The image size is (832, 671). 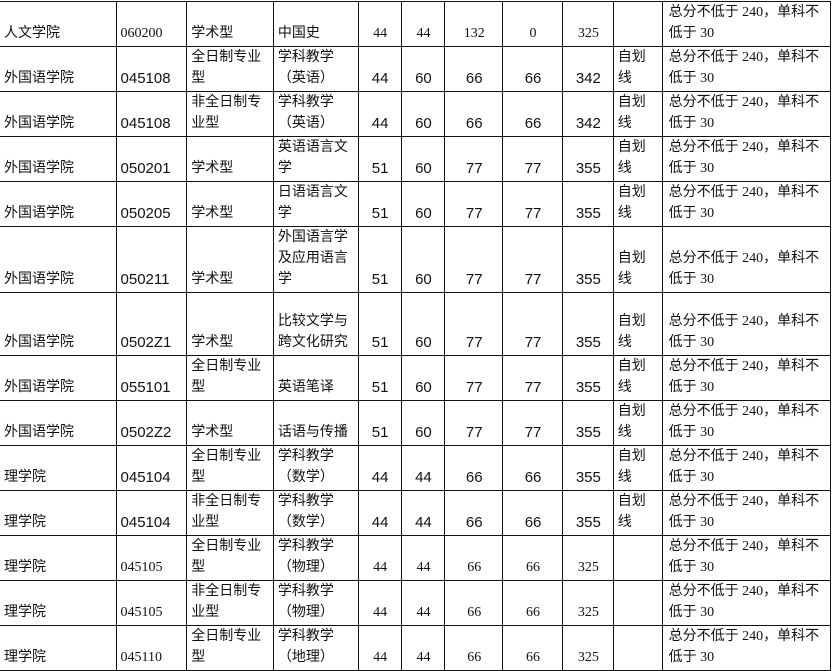 What do you see at coordinates (151, 259) in the screenshot?
I see `code-cell: 050211` at bounding box center [151, 259].